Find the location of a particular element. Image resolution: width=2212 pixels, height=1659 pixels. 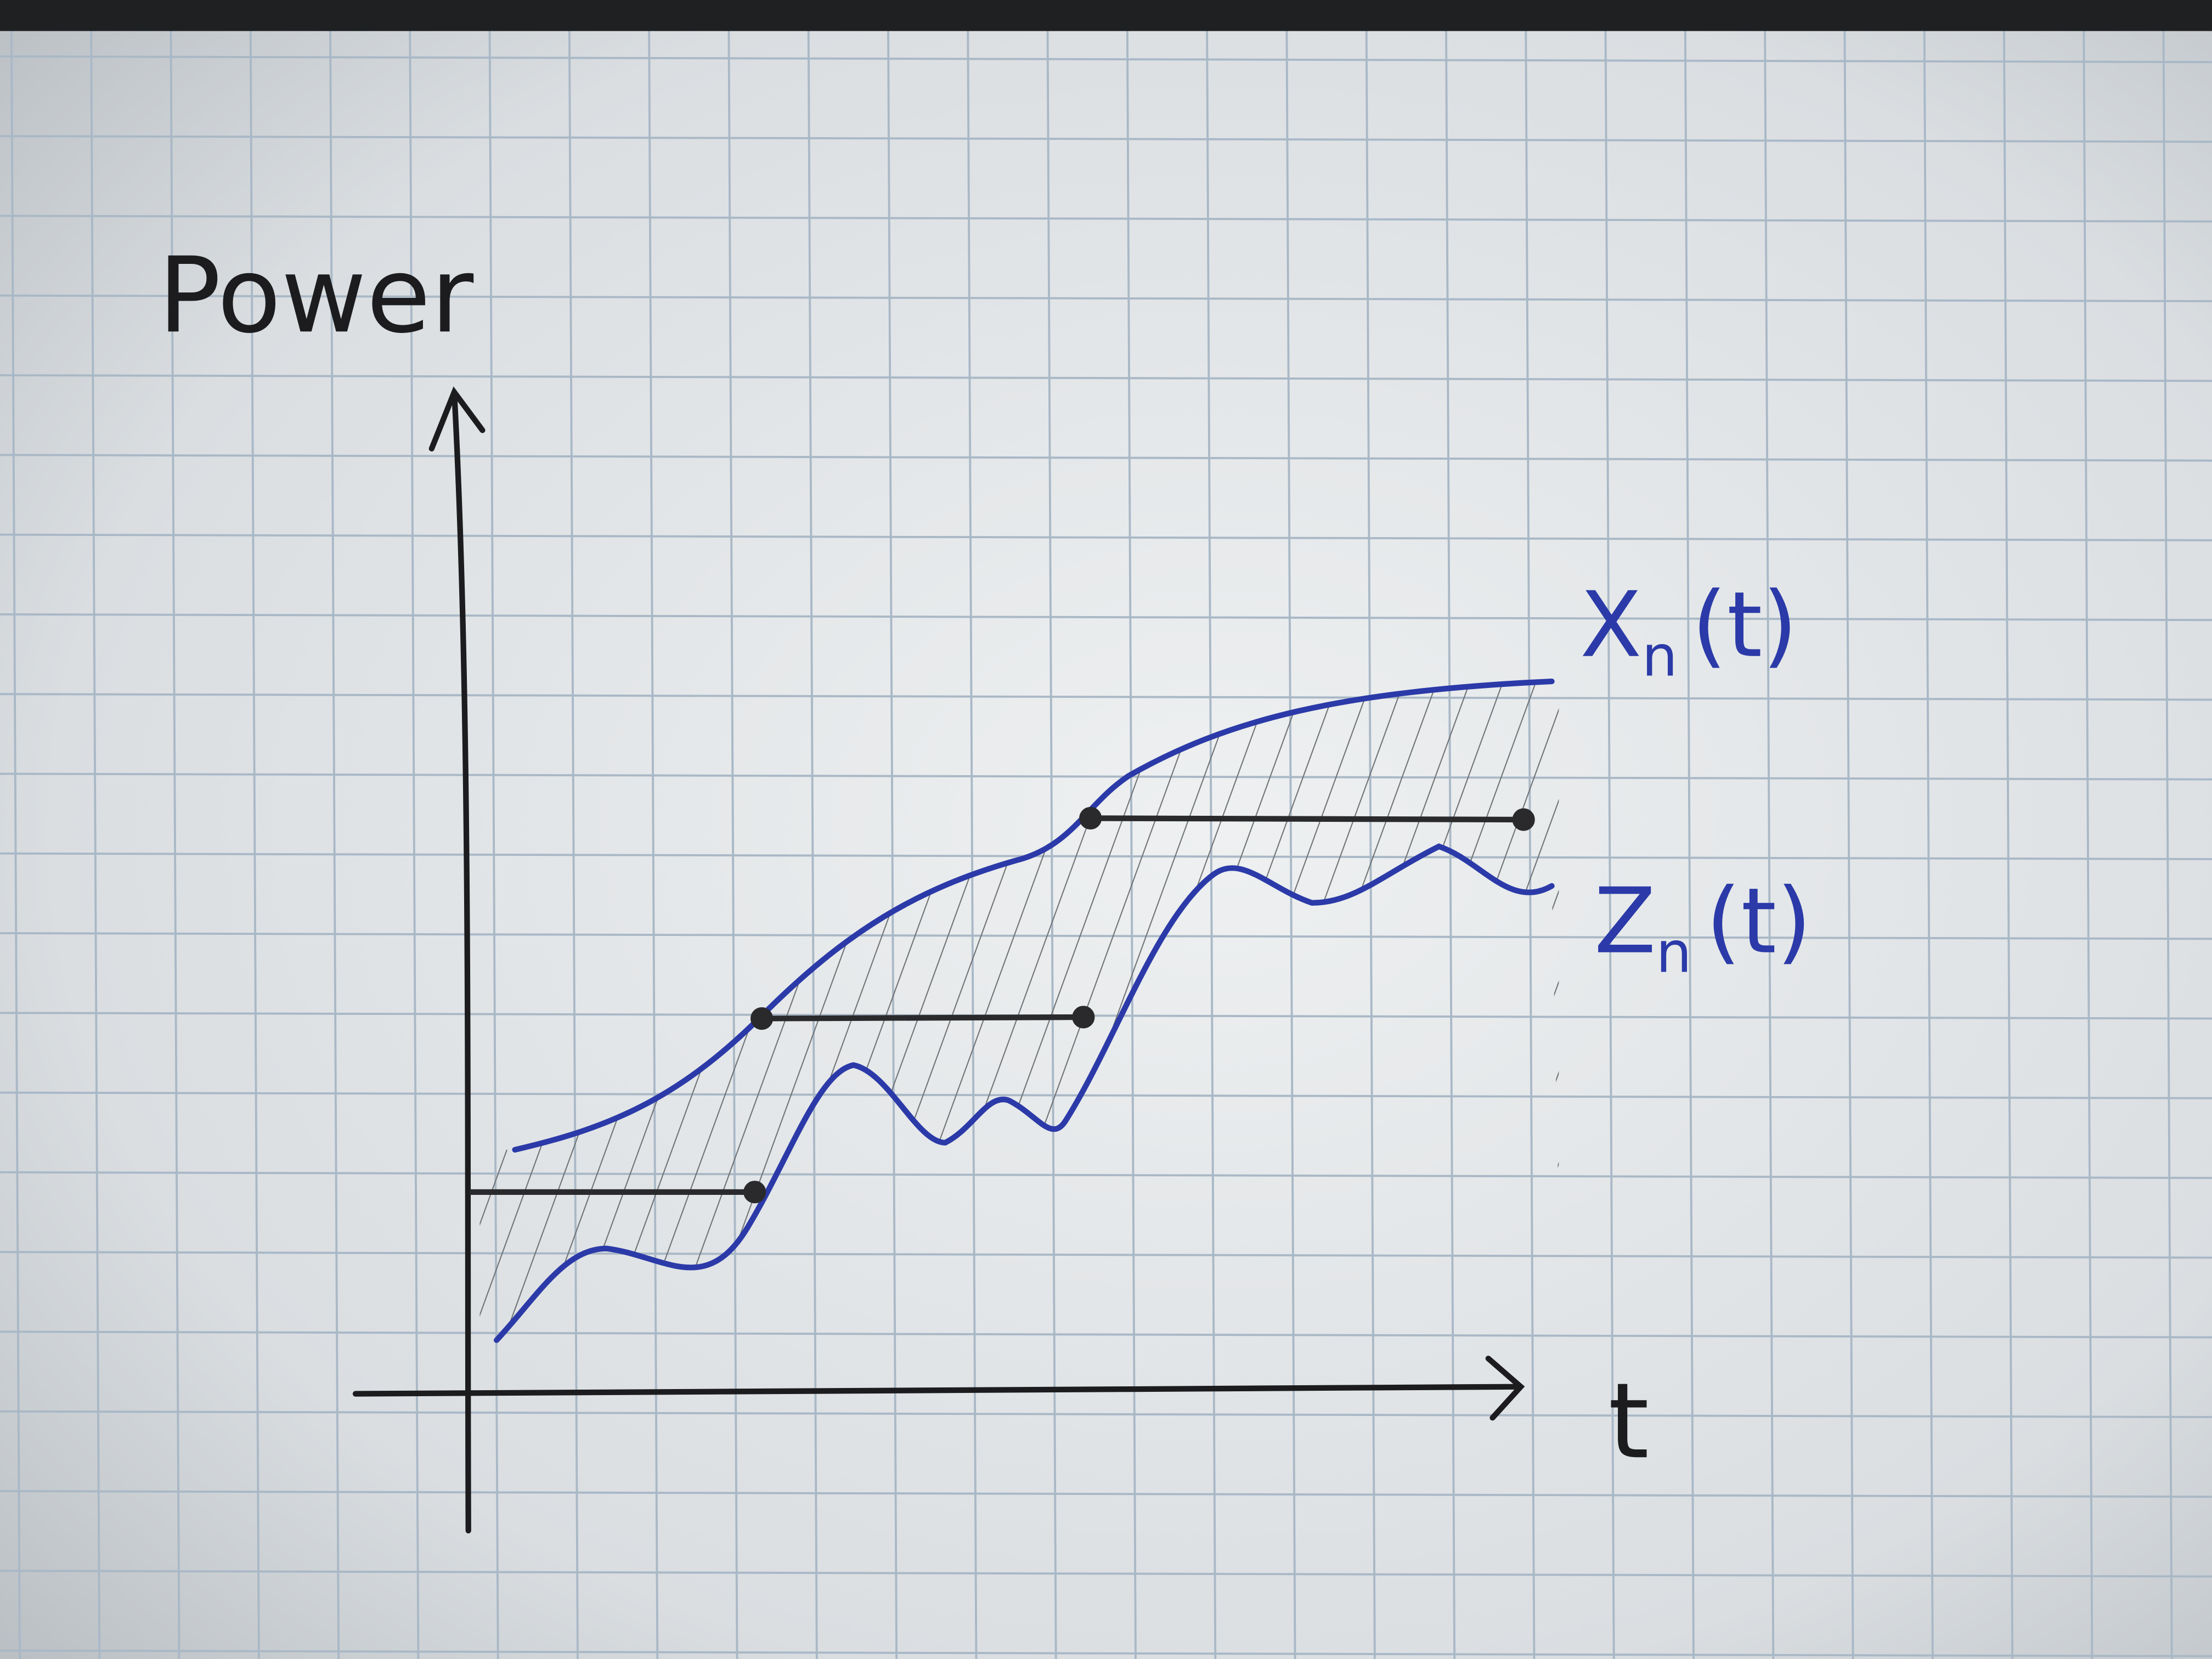

curve-label: Xn (t) is located at coordinates (1689, 631).